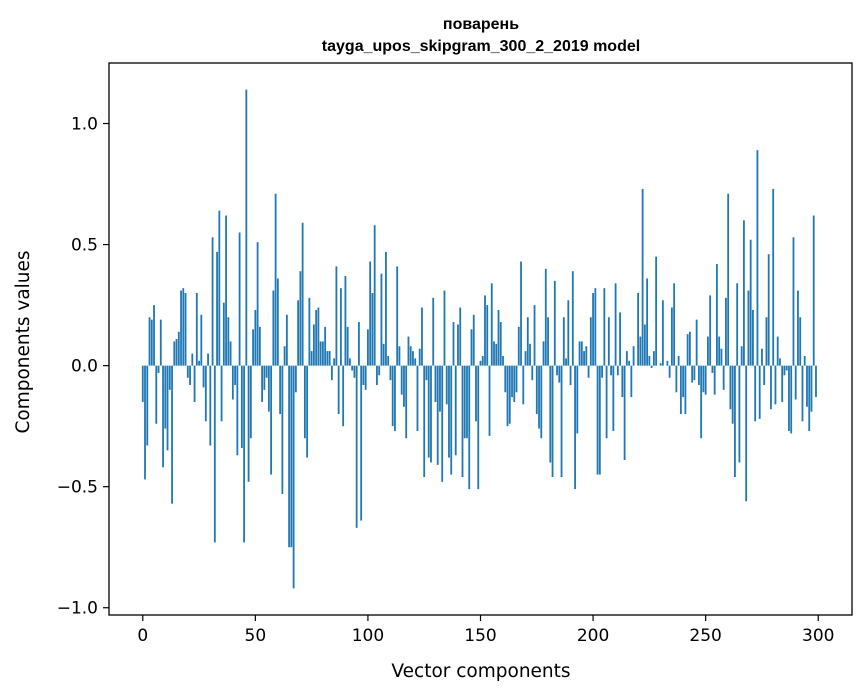  What do you see at coordinates (481, 24) in the screenshot?
I see `chart-title: поварень` at bounding box center [481, 24].